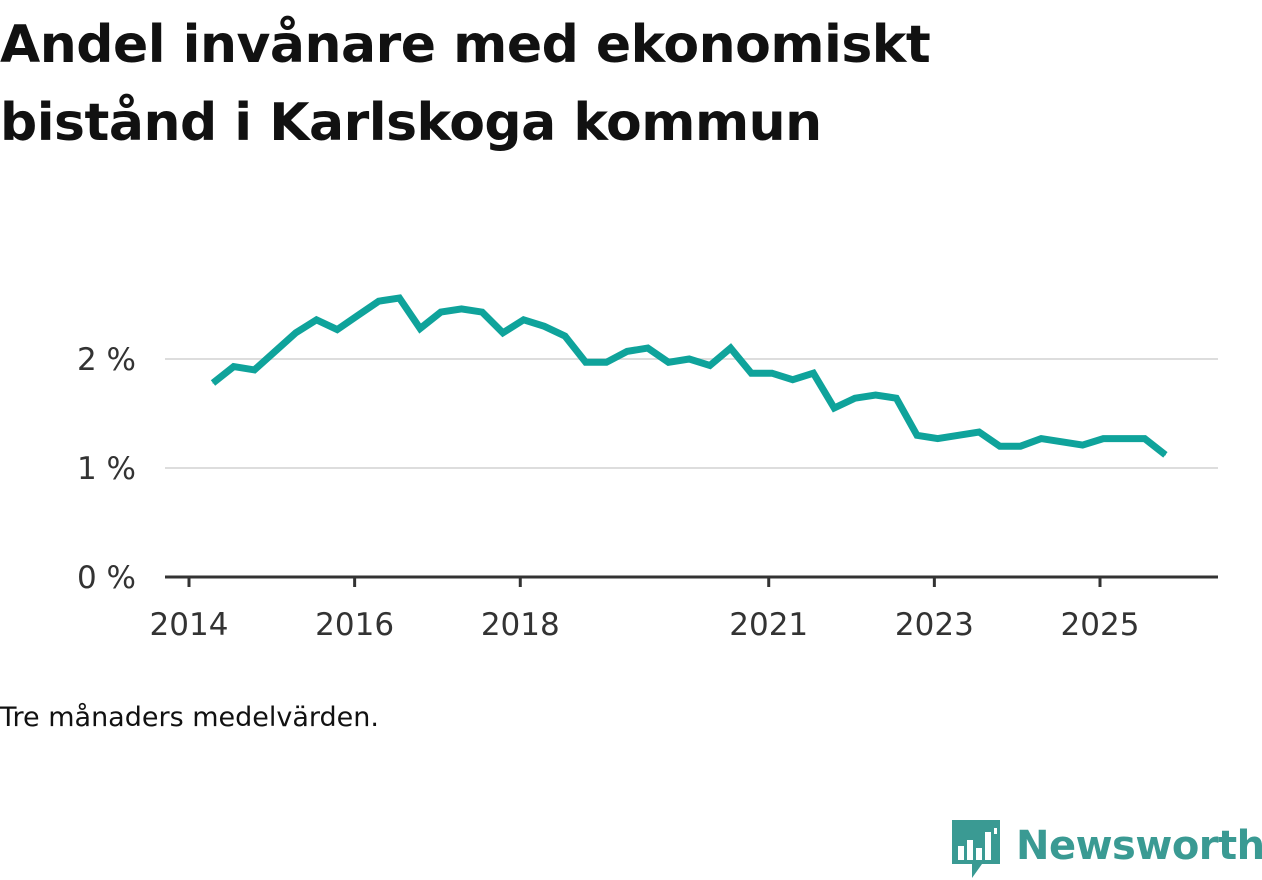 The width and height of the screenshot is (1262, 880). Describe the element at coordinates (934, 625) in the screenshot. I see `x-tick-label: 2023` at that location.